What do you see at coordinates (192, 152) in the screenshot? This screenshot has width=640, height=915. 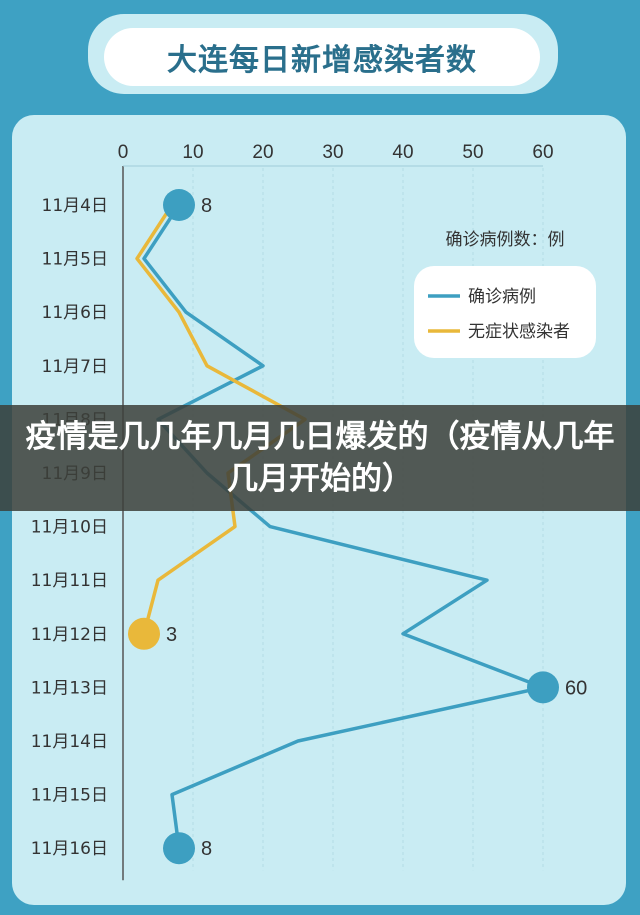 I see `x-tick-label: 10` at bounding box center [192, 152].